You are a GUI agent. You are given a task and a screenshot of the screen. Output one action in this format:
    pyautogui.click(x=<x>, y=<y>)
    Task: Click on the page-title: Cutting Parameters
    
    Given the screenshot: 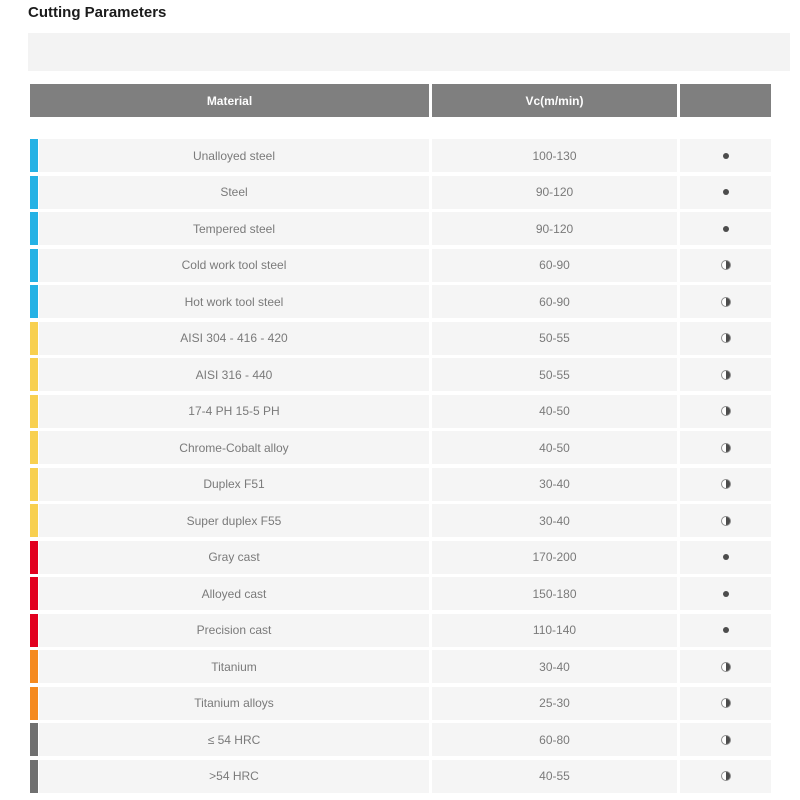 What is the action you would take?
    pyautogui.click(x=97, y=12)
    